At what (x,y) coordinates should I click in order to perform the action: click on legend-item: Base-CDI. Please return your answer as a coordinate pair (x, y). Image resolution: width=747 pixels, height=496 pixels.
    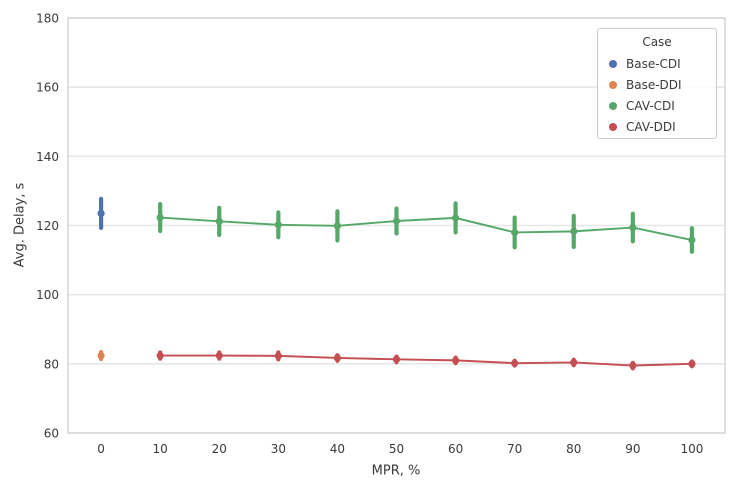
    Looking at the image, I should click on (657, 63).